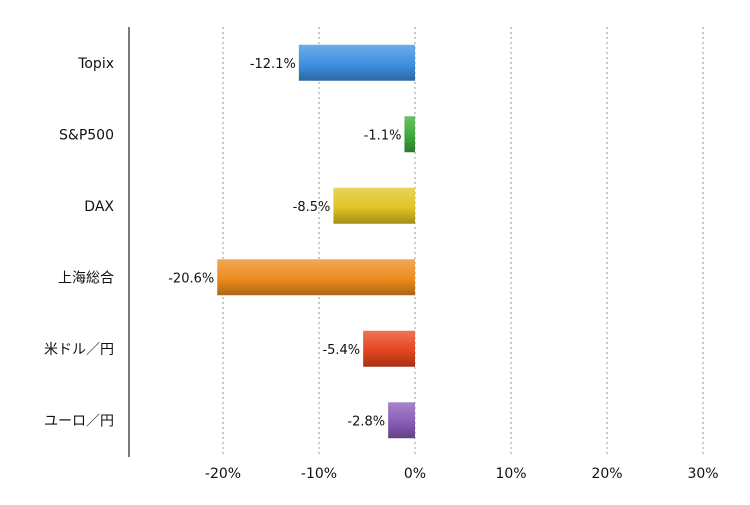  I want to click on category-label: ユーロ／円, so click(79, 421).